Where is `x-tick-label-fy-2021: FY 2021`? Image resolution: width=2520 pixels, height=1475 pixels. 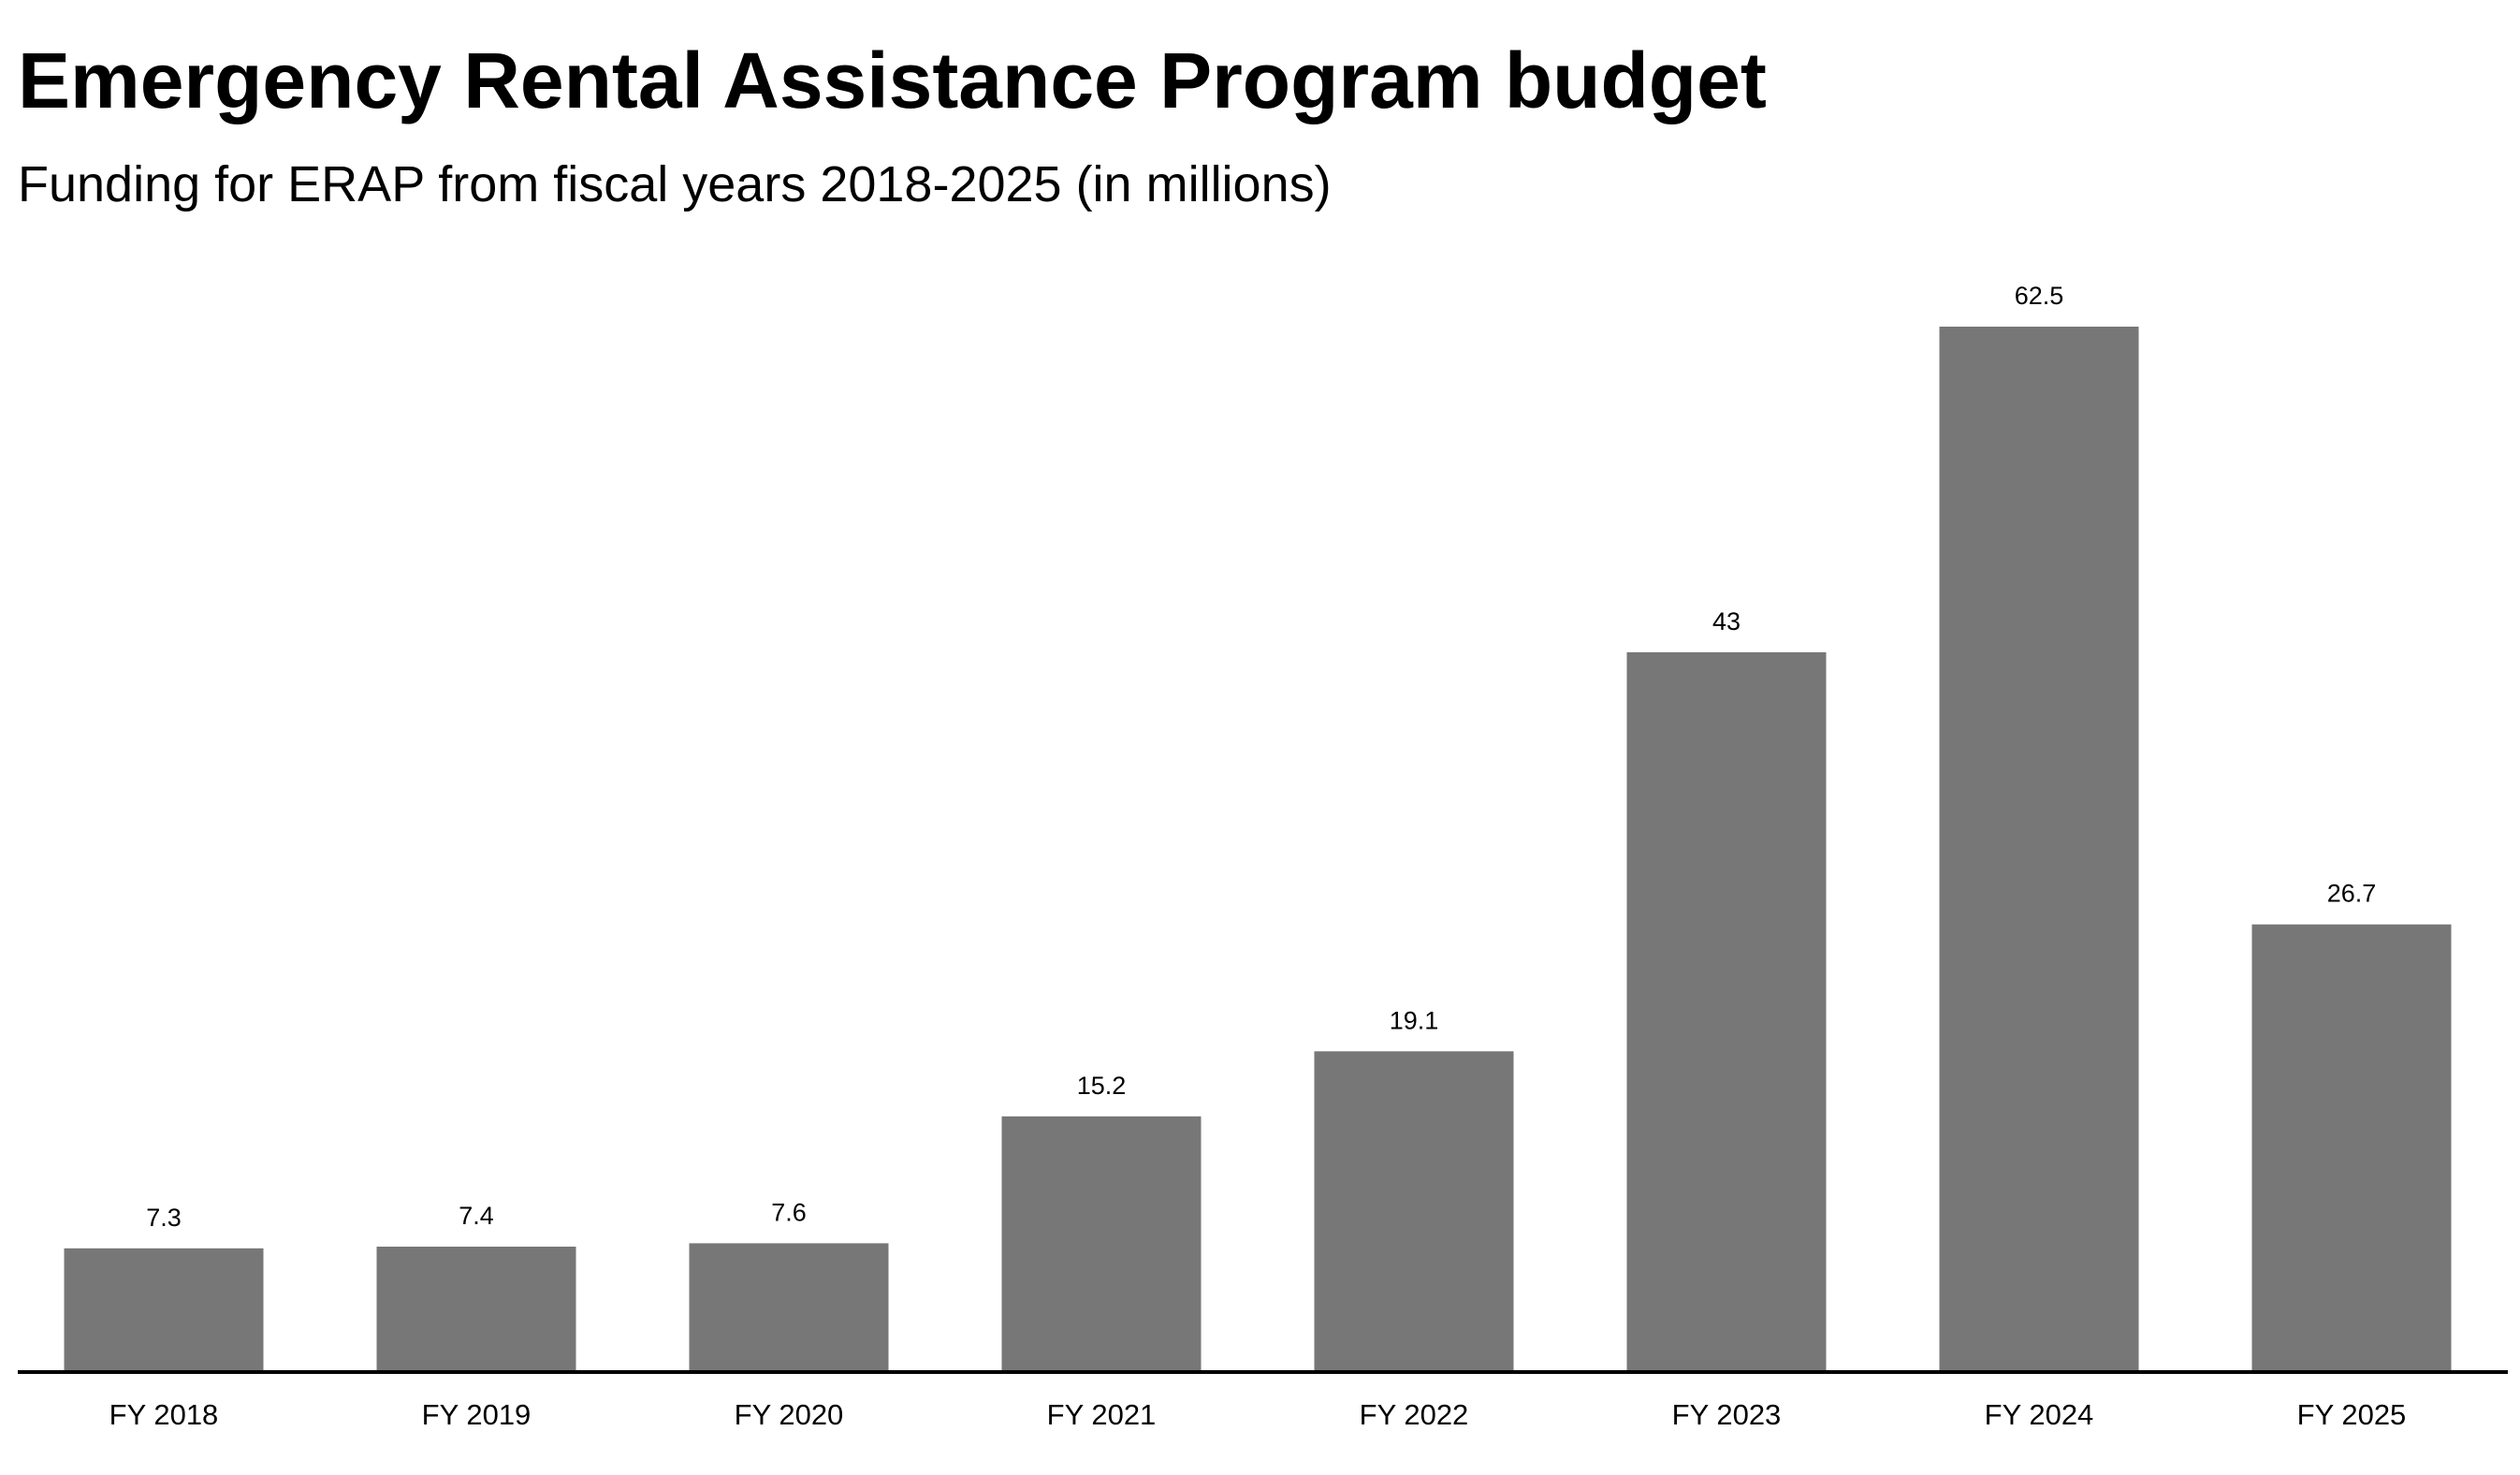 x-tick-label-fy-2021: FY 2021 is located at coordinates (1102, 1414).